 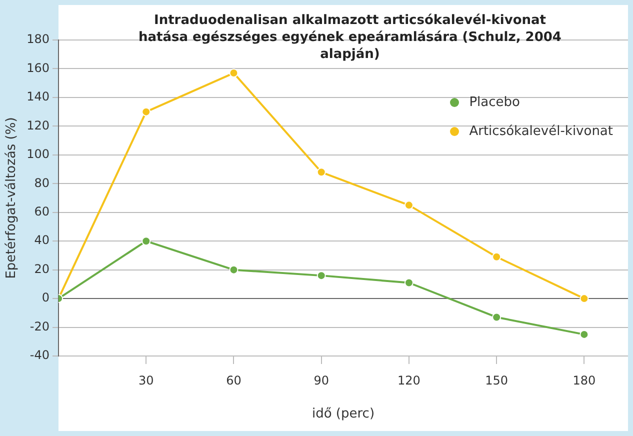 What do you see at coordinates (38, 67) in the screenshot?
I see `y-tick-label: 160` at bounding box center [38, 67].